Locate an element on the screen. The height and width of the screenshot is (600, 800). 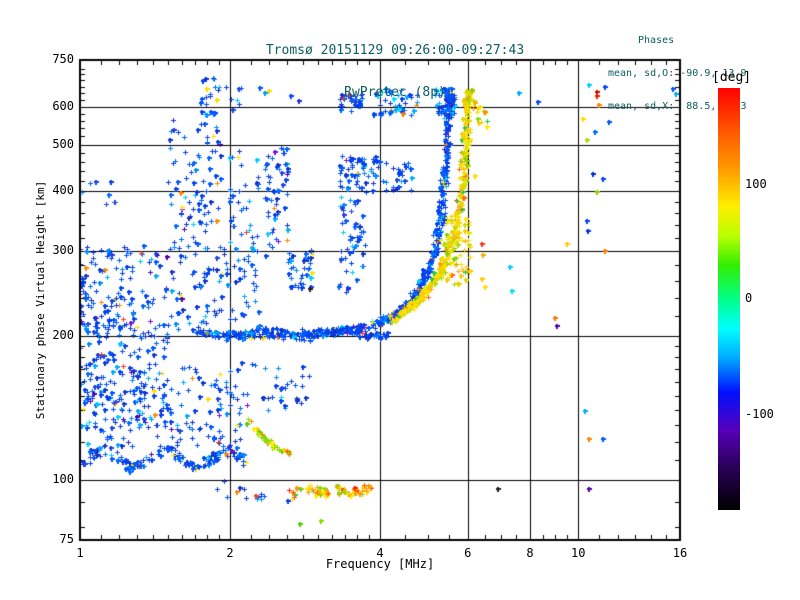
phase-mean-o-mode: mean, sd,O: -90.9, 13.9 is located at coordinates (677, 73).